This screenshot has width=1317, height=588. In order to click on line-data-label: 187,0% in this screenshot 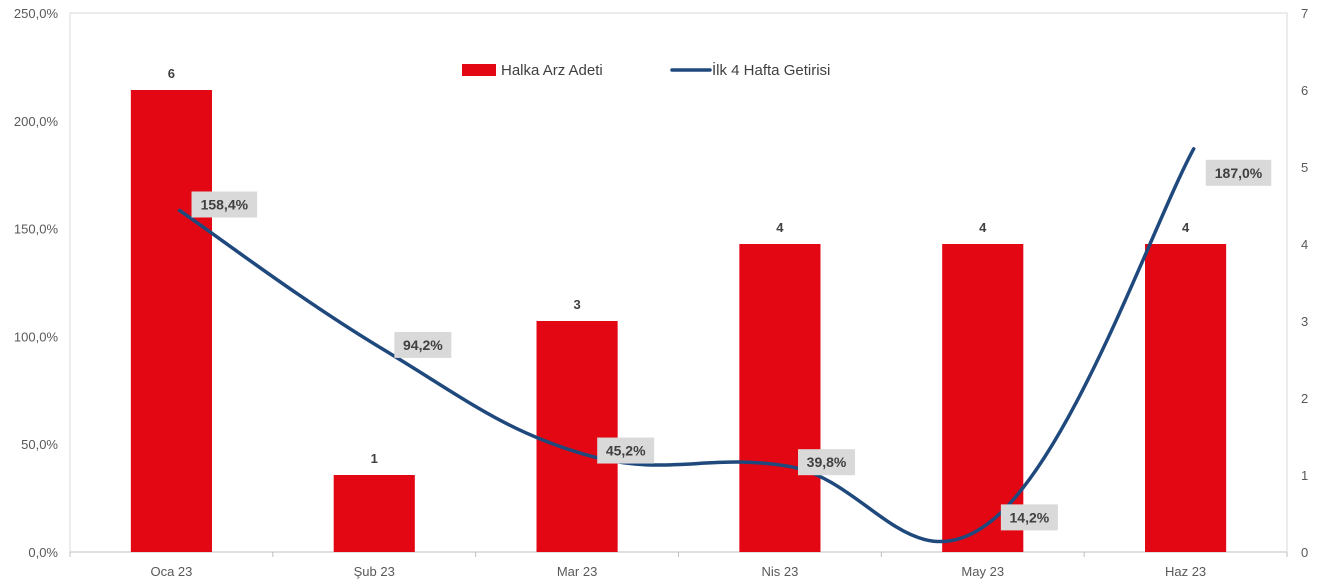, I will do `click(1238, 172)`.